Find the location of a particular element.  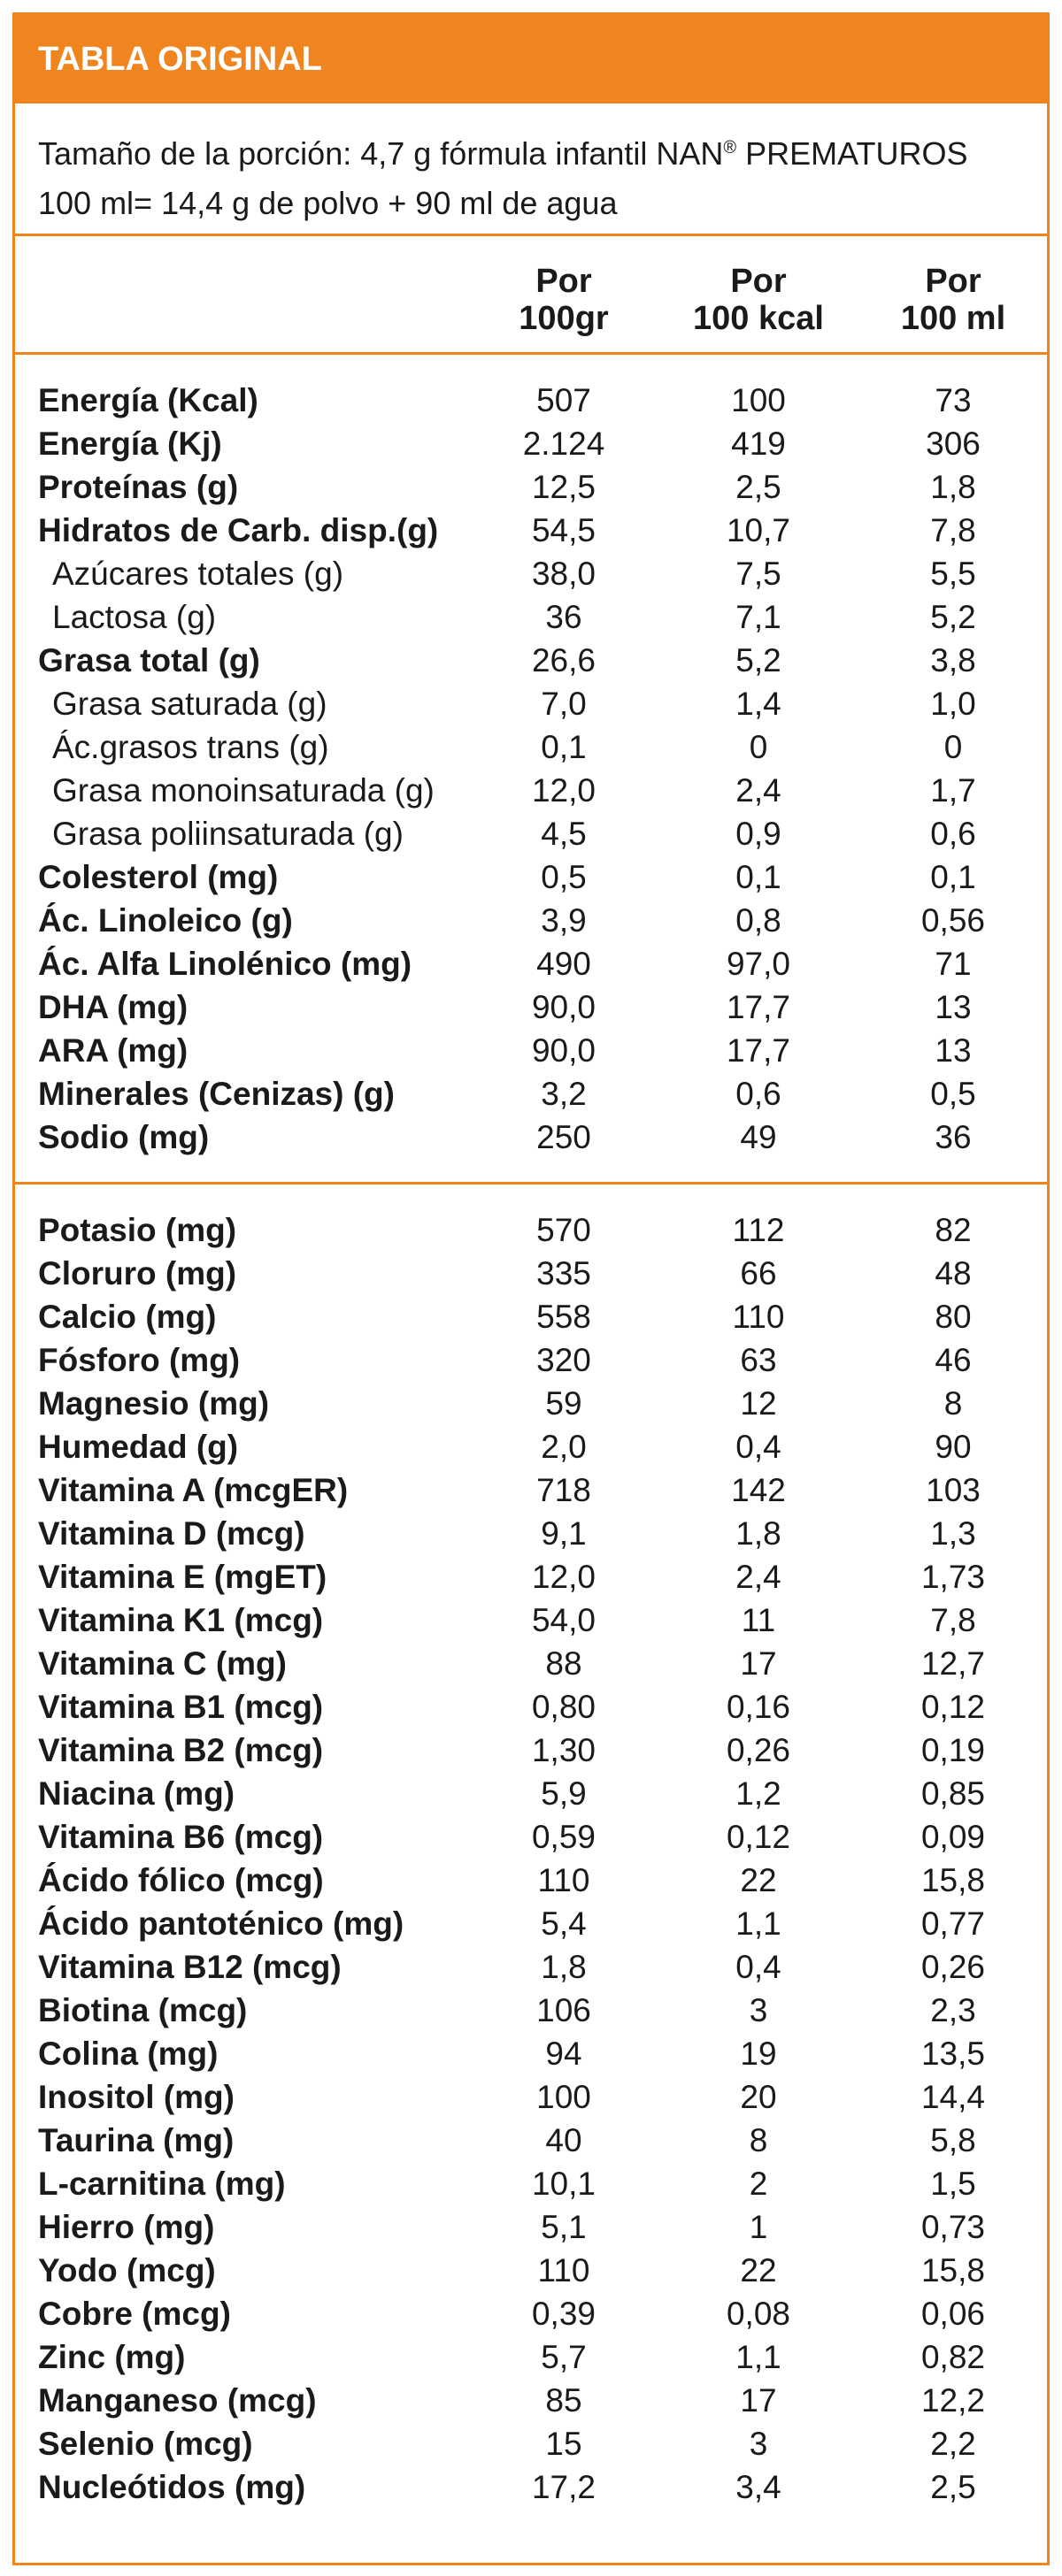

table-row: Niacina (mg) 5,9 1,2 0,85 is located at coordinates (531, 1793).